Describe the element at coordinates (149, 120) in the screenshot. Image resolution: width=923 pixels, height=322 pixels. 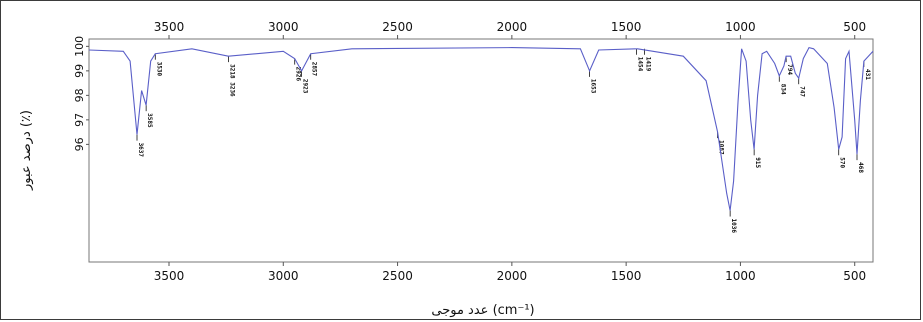
I see `peak-label: 3585` at that location.